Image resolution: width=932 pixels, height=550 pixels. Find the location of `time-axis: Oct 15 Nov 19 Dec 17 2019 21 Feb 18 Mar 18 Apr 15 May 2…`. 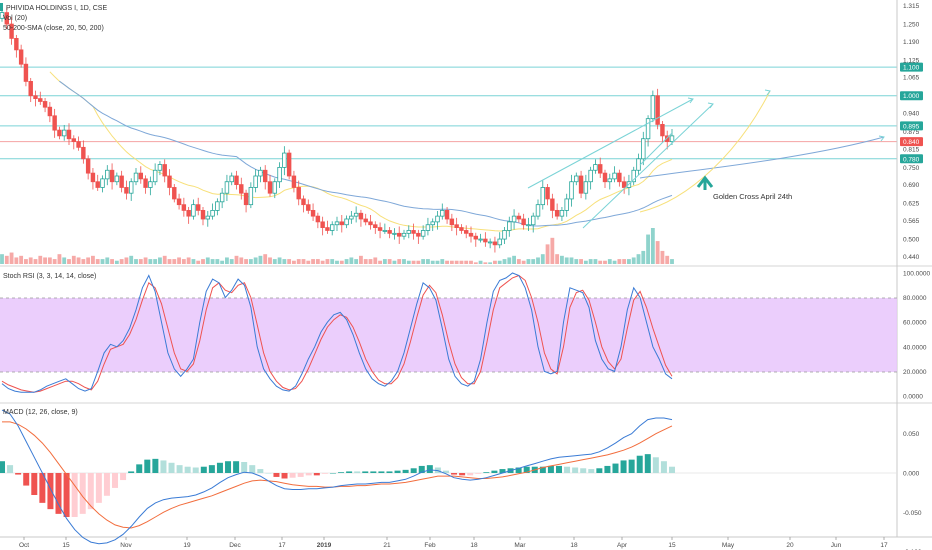

time-axis: Oct 15 Nov 19 Dec 17 2019 21 Feb 18 Mar 18 Apr 15 May 2… is located at coordinates (453, 543).